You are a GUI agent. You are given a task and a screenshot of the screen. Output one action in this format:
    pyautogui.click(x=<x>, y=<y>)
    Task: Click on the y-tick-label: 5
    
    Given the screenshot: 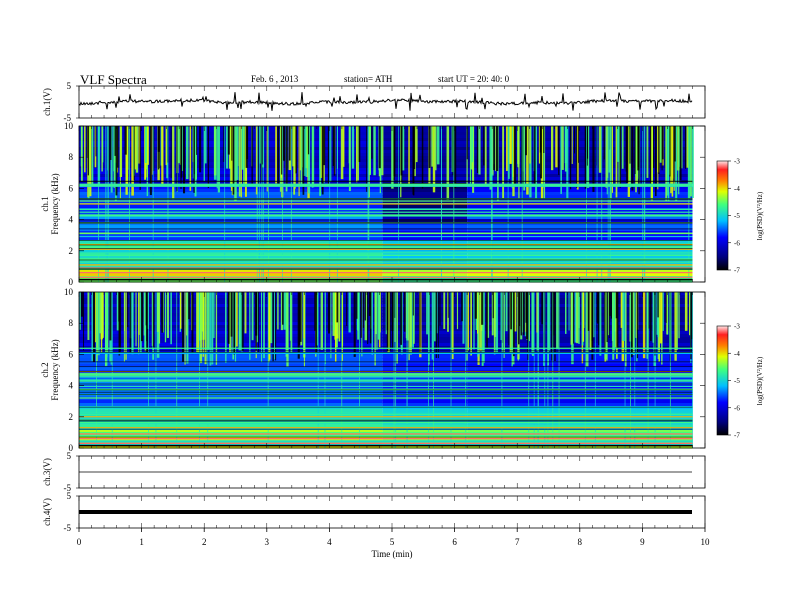 What is the action you would take?
    pyautogui.click(x=69, y=496)
    